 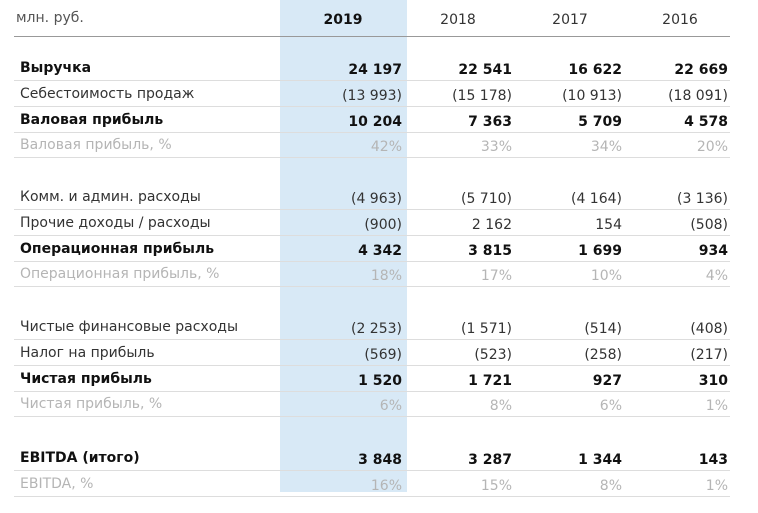 What do you see at coordinates (606, 276) in the screenshot?
I see `cell-value: 10%` at bounding box center [606, 276].